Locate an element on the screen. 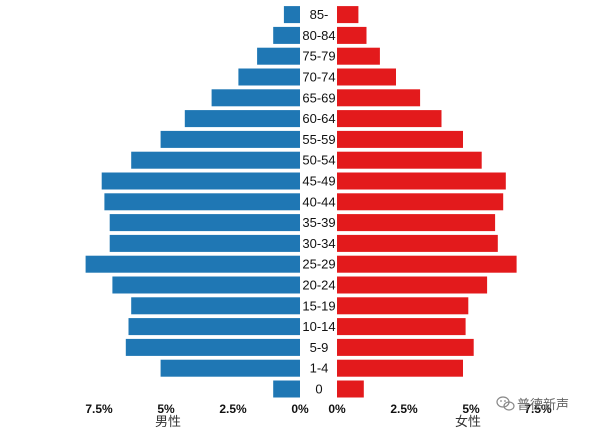  age-label-50-54: 50-54 is located at coordinates (318, 160).